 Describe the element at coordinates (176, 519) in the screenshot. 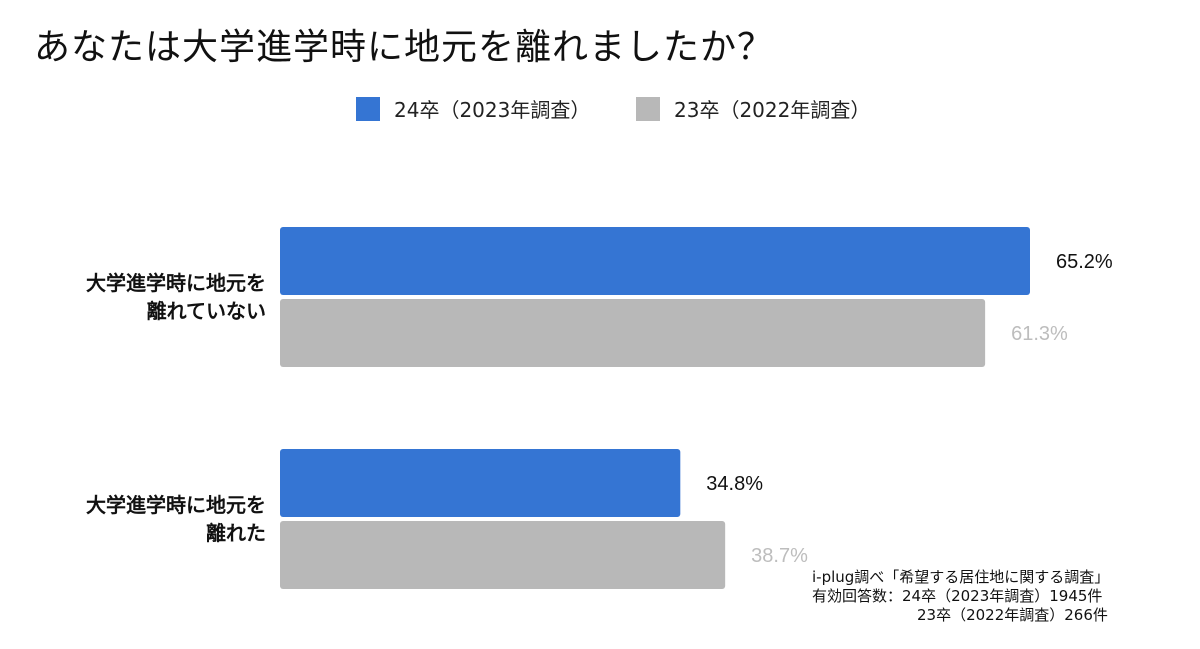

I see `category-label-left: 大学進学時に地元を離れた` at that location.